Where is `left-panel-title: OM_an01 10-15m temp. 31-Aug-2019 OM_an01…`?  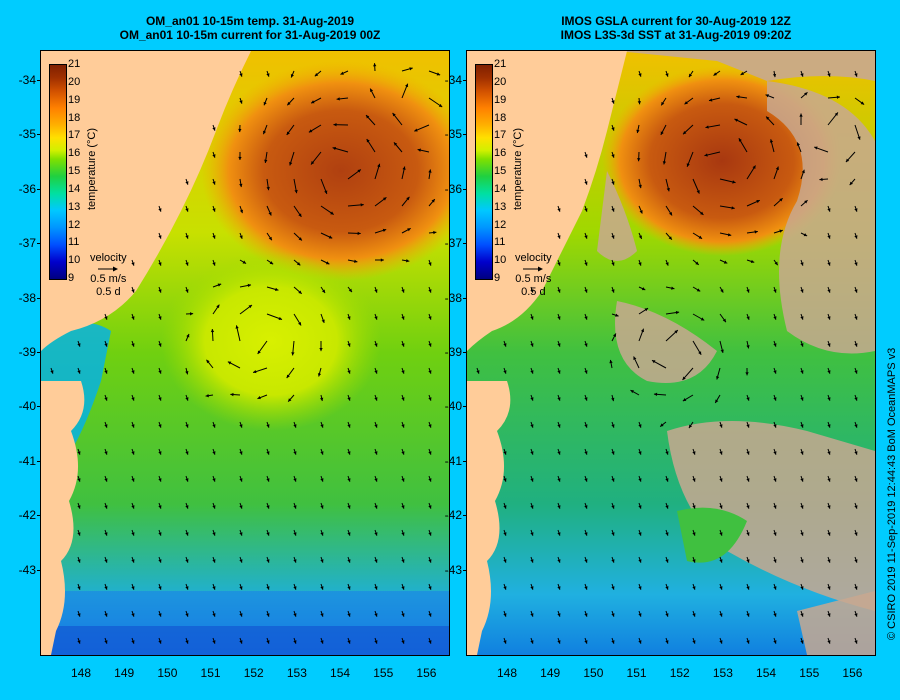
left-panel-title: OM_an01 10-15m temp. 31-Aug-2019 OM_an01… is located at coordinates (250, 28).